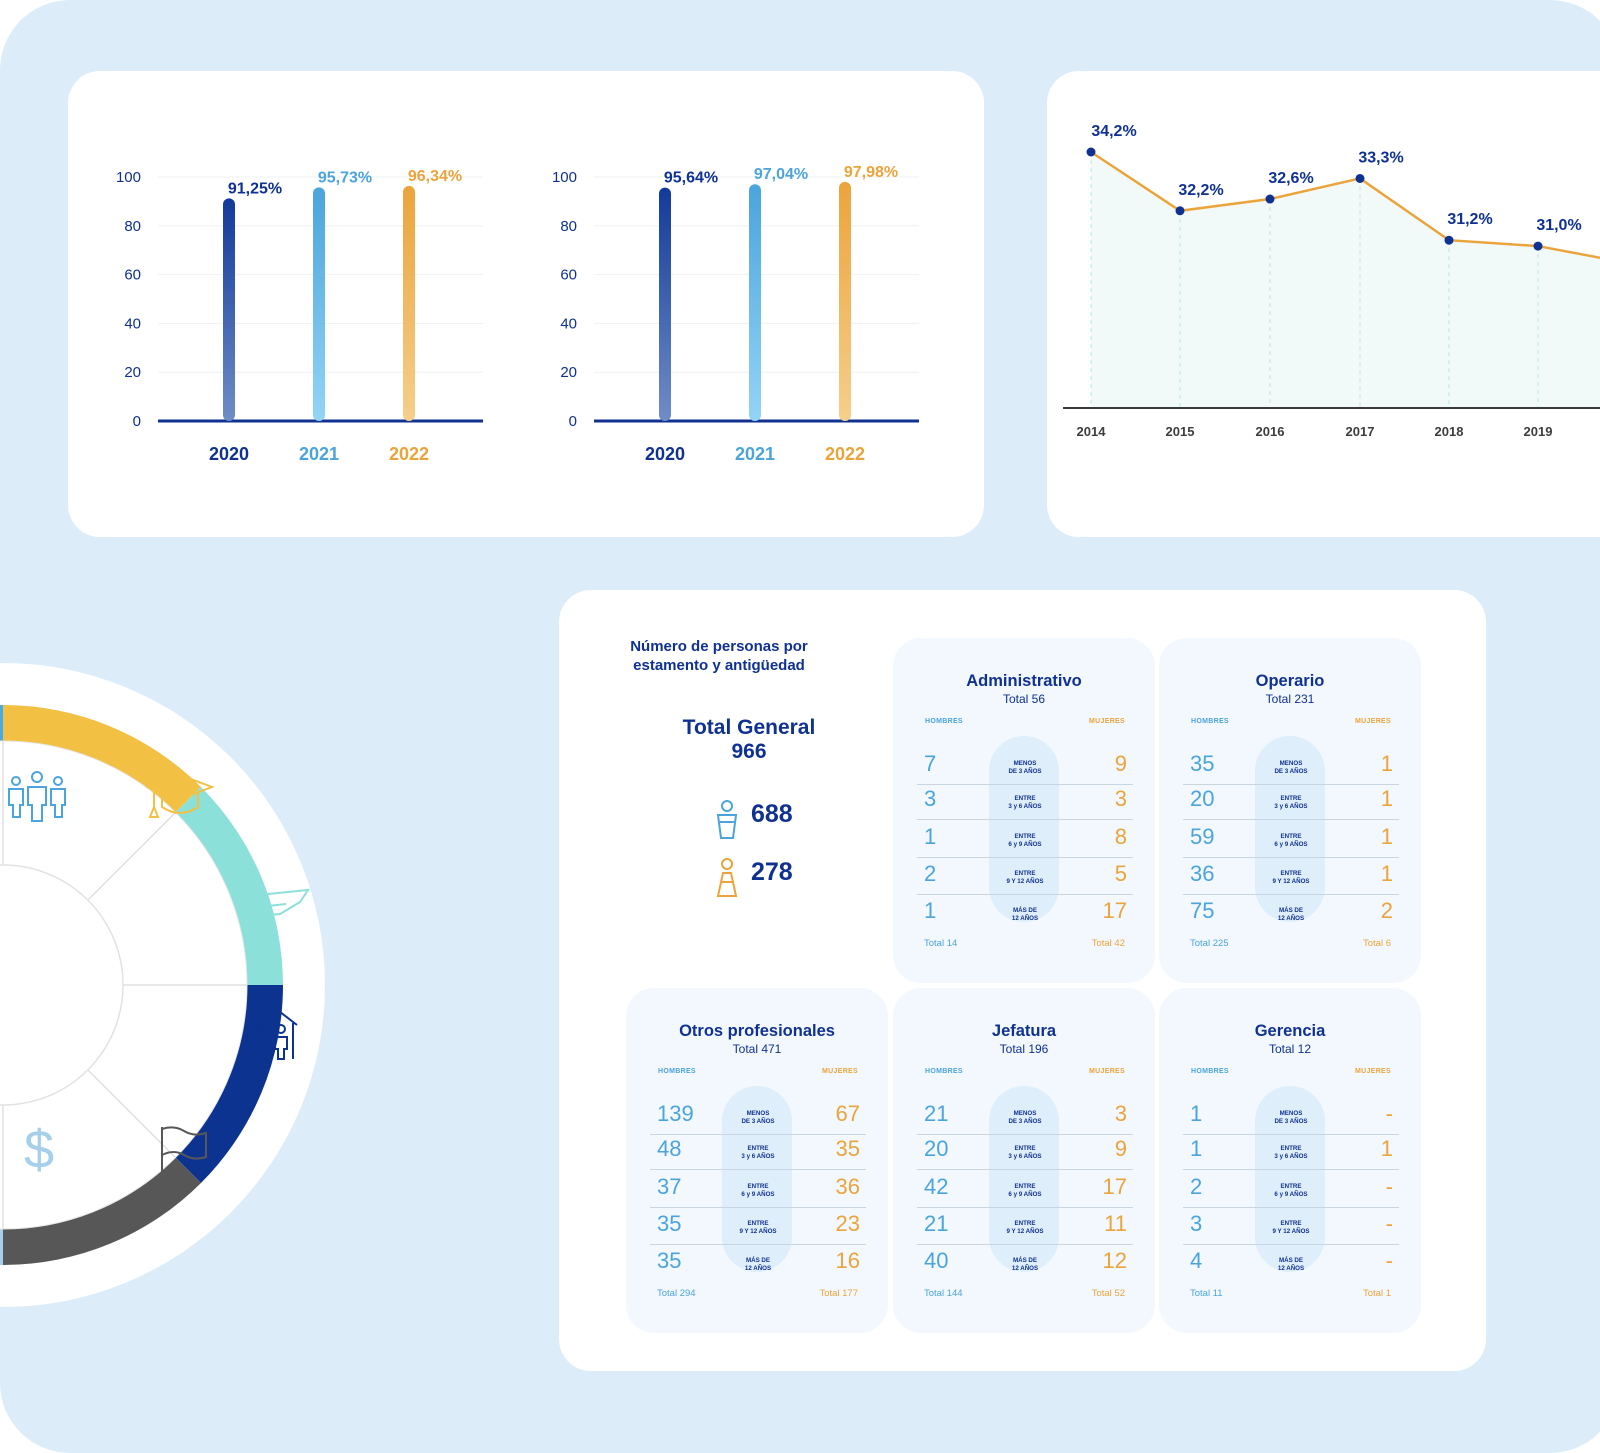 Image resolution: width=1600 pixels, height=1453 pixels. I want to click on table-row: 1 MÁS DE 12 AÑOS 17, so click(1025, 912).